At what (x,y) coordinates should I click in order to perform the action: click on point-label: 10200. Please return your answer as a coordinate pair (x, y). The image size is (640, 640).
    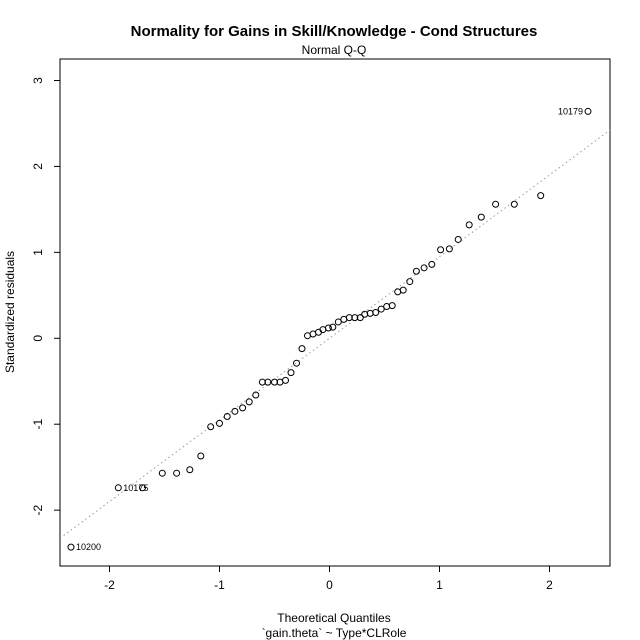
    Looking at the image, I should click on (88, 547).